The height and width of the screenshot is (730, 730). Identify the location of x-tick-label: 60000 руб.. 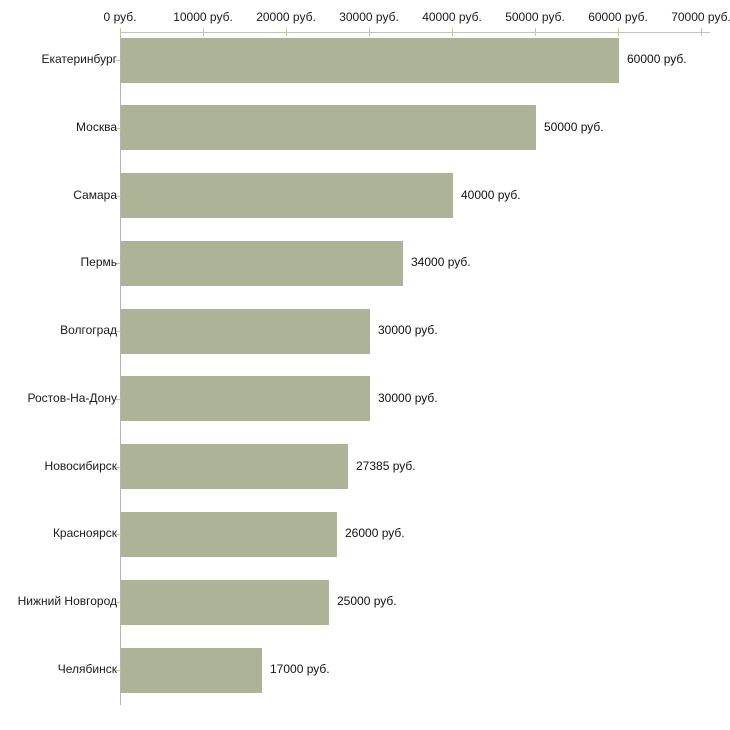
(618, 17).